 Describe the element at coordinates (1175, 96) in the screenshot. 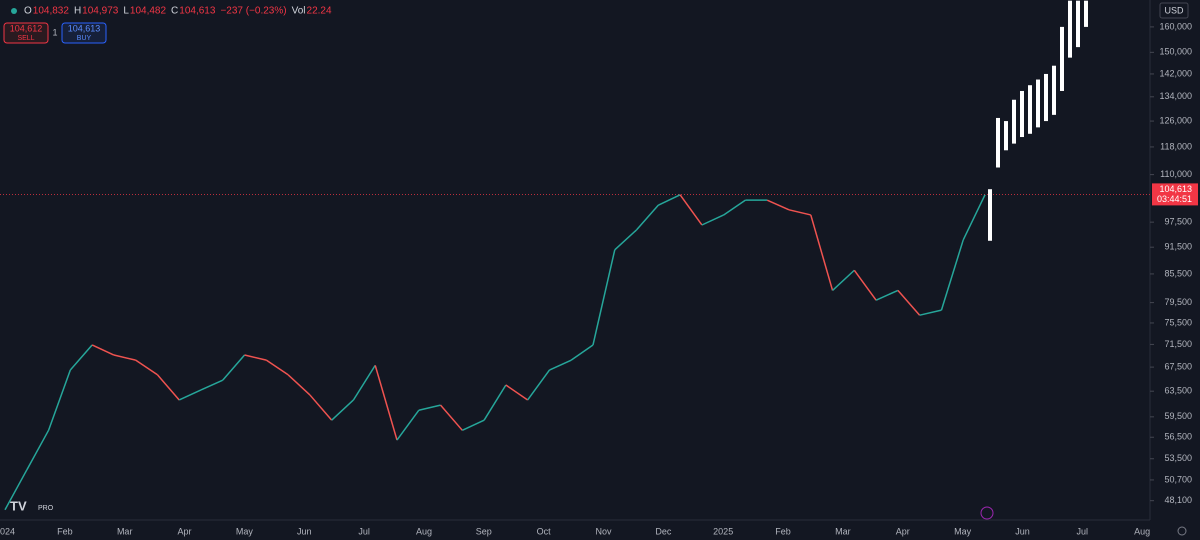

I see `y-tick-label: 134,000` at that location.